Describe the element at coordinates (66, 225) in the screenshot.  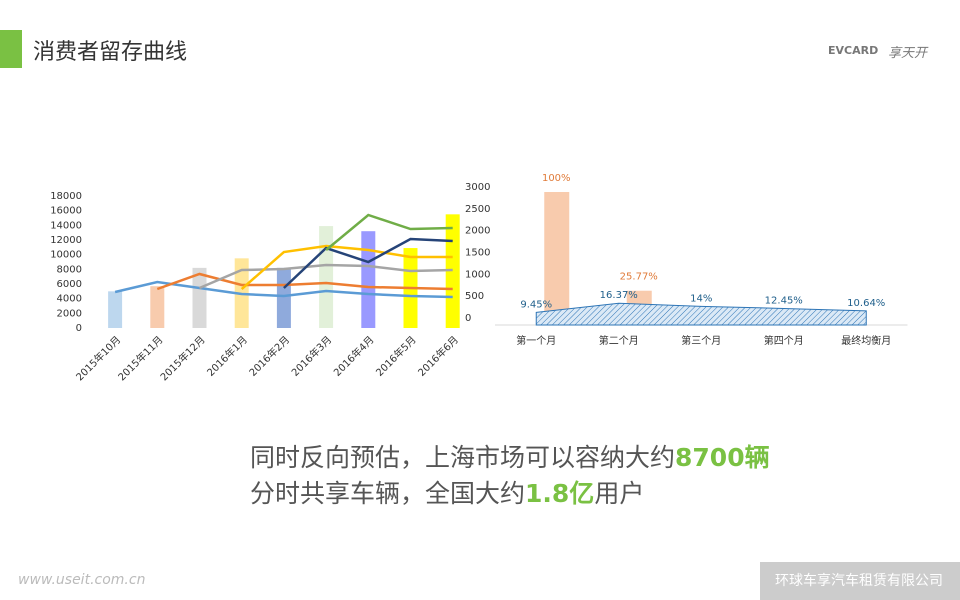
I see `y-tick-label: 14000` at that location.